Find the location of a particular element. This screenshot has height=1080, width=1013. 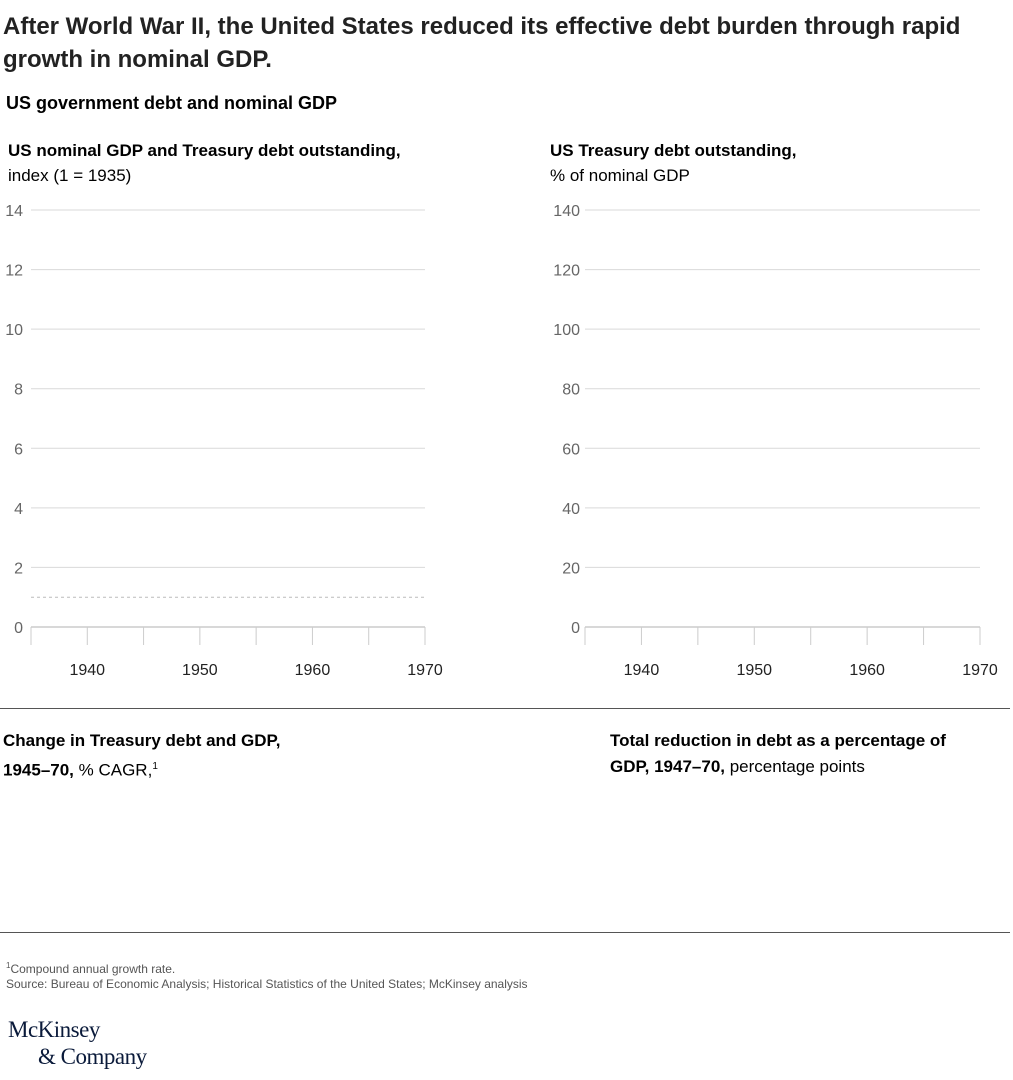

y-tick-label: 8 is located at coordinates (18, 390).